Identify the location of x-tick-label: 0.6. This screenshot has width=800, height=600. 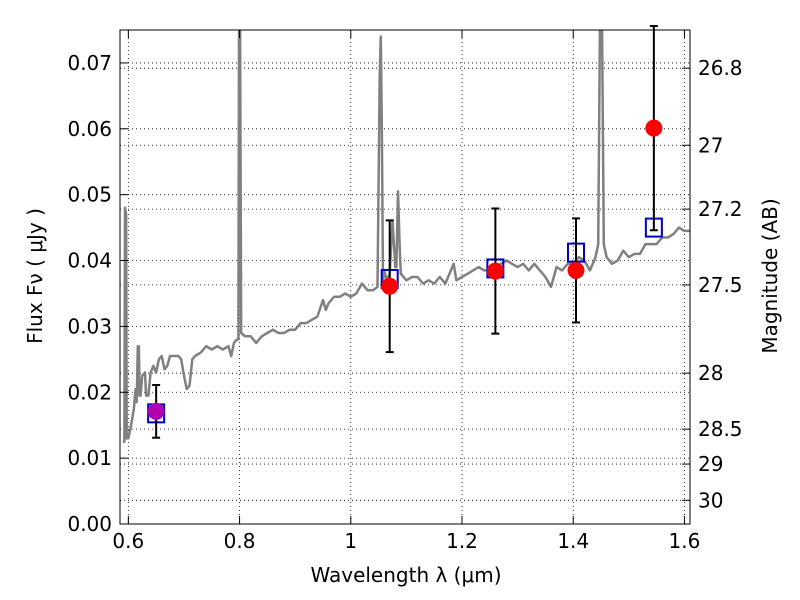
(128, 541).